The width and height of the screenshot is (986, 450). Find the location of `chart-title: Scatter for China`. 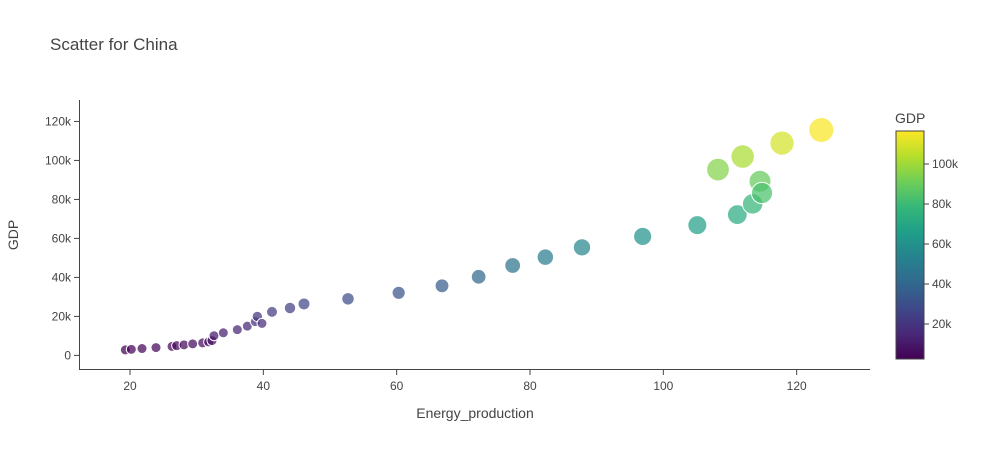

chart-title: Scatter for China is located at coordinates (114, 44).